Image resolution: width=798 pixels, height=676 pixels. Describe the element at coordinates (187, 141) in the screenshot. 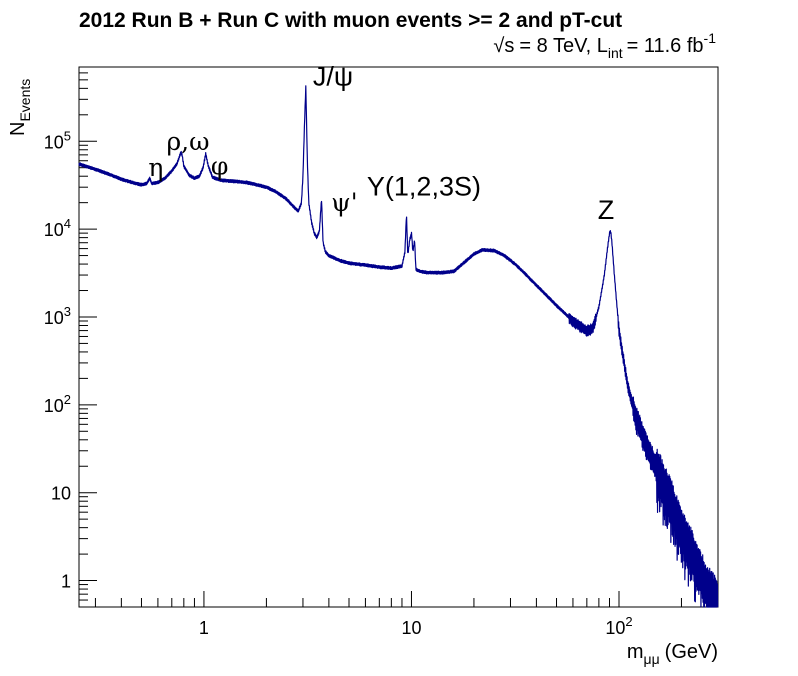

I see `peak-label: ρ,ω` at that location.